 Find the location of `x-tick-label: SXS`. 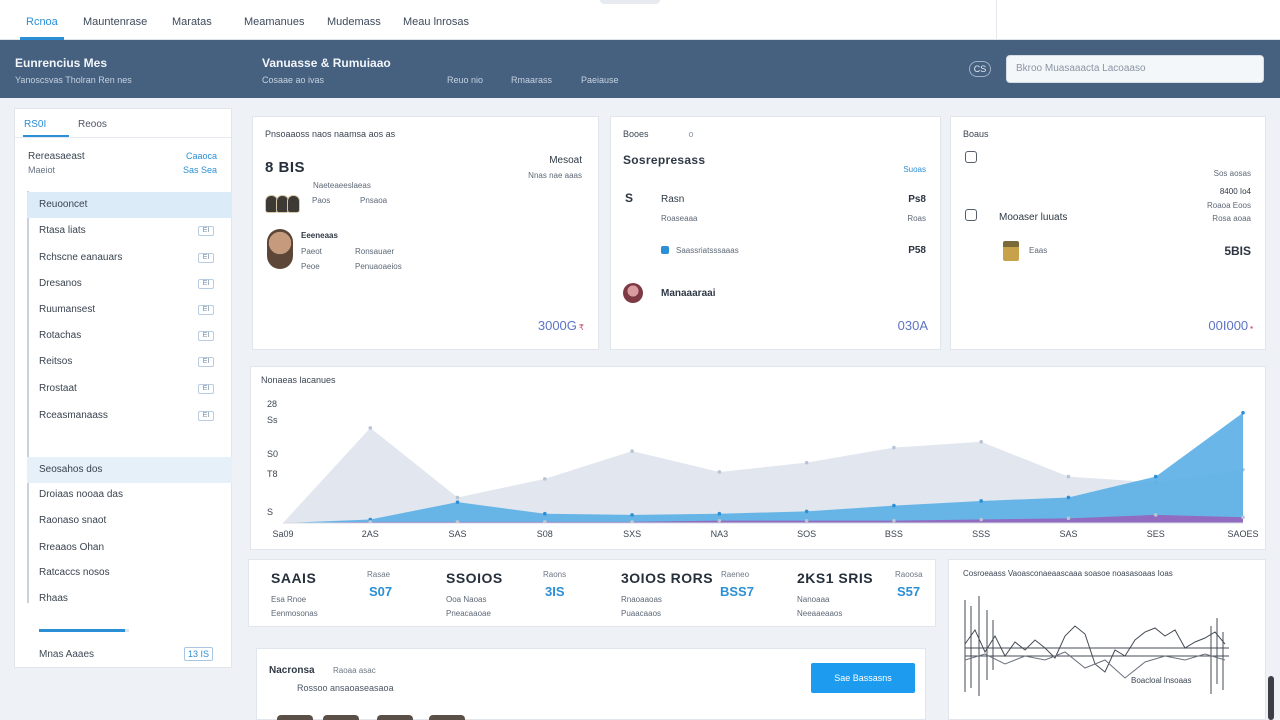

x-tick-label: SXS is located at coordinates (632, 534).